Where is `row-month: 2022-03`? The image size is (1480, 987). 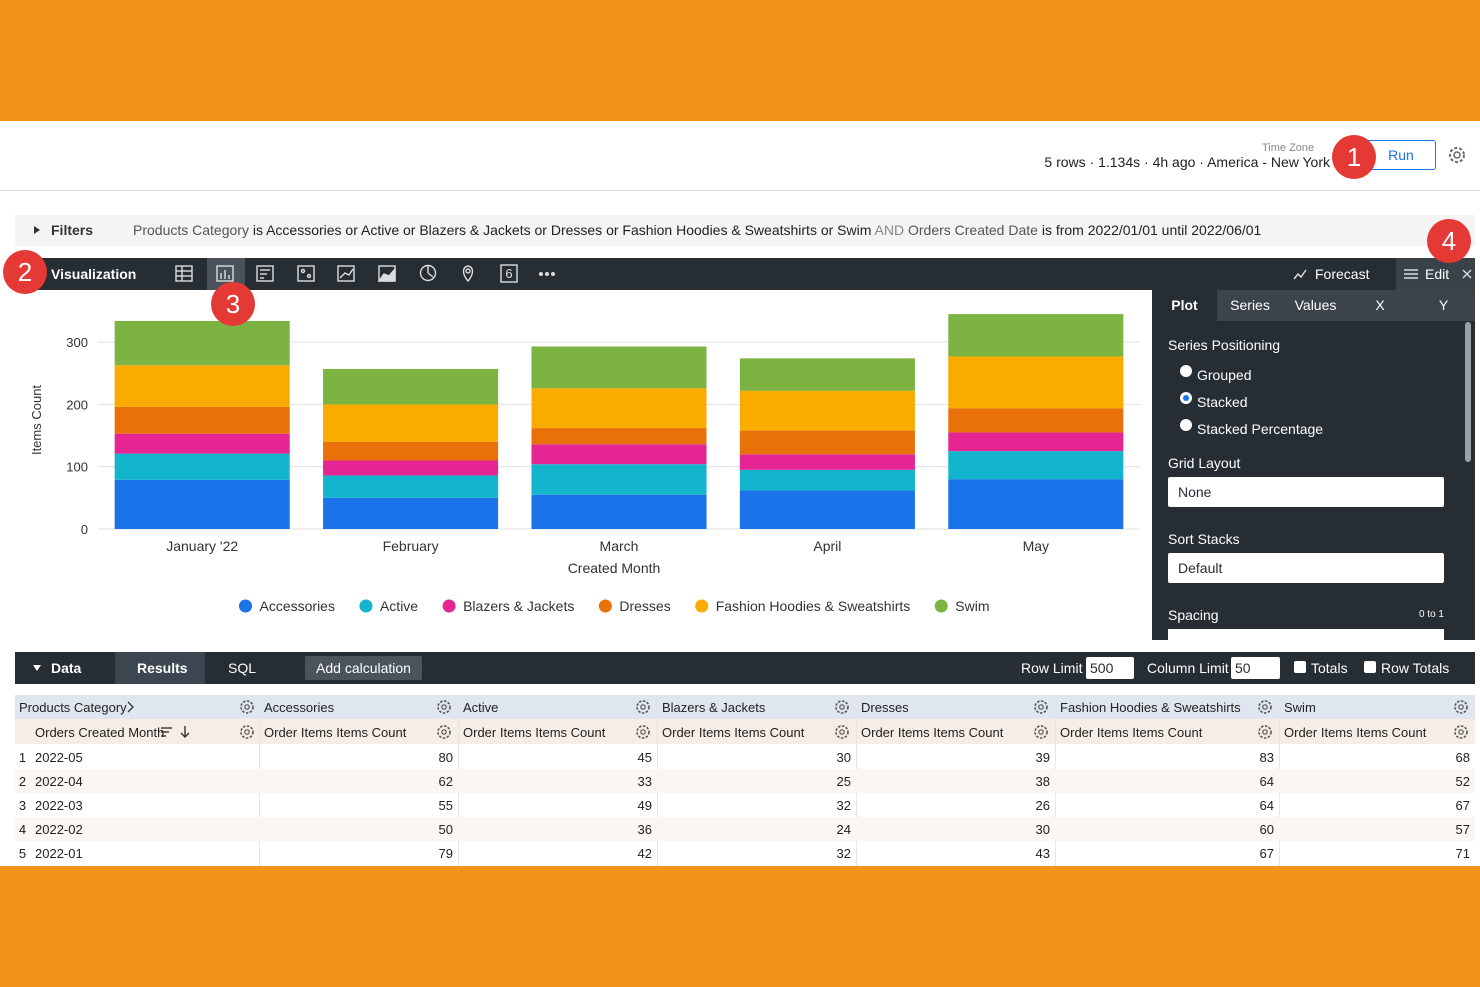
row-month: 2022-03 is located at coordinates (59, 805).